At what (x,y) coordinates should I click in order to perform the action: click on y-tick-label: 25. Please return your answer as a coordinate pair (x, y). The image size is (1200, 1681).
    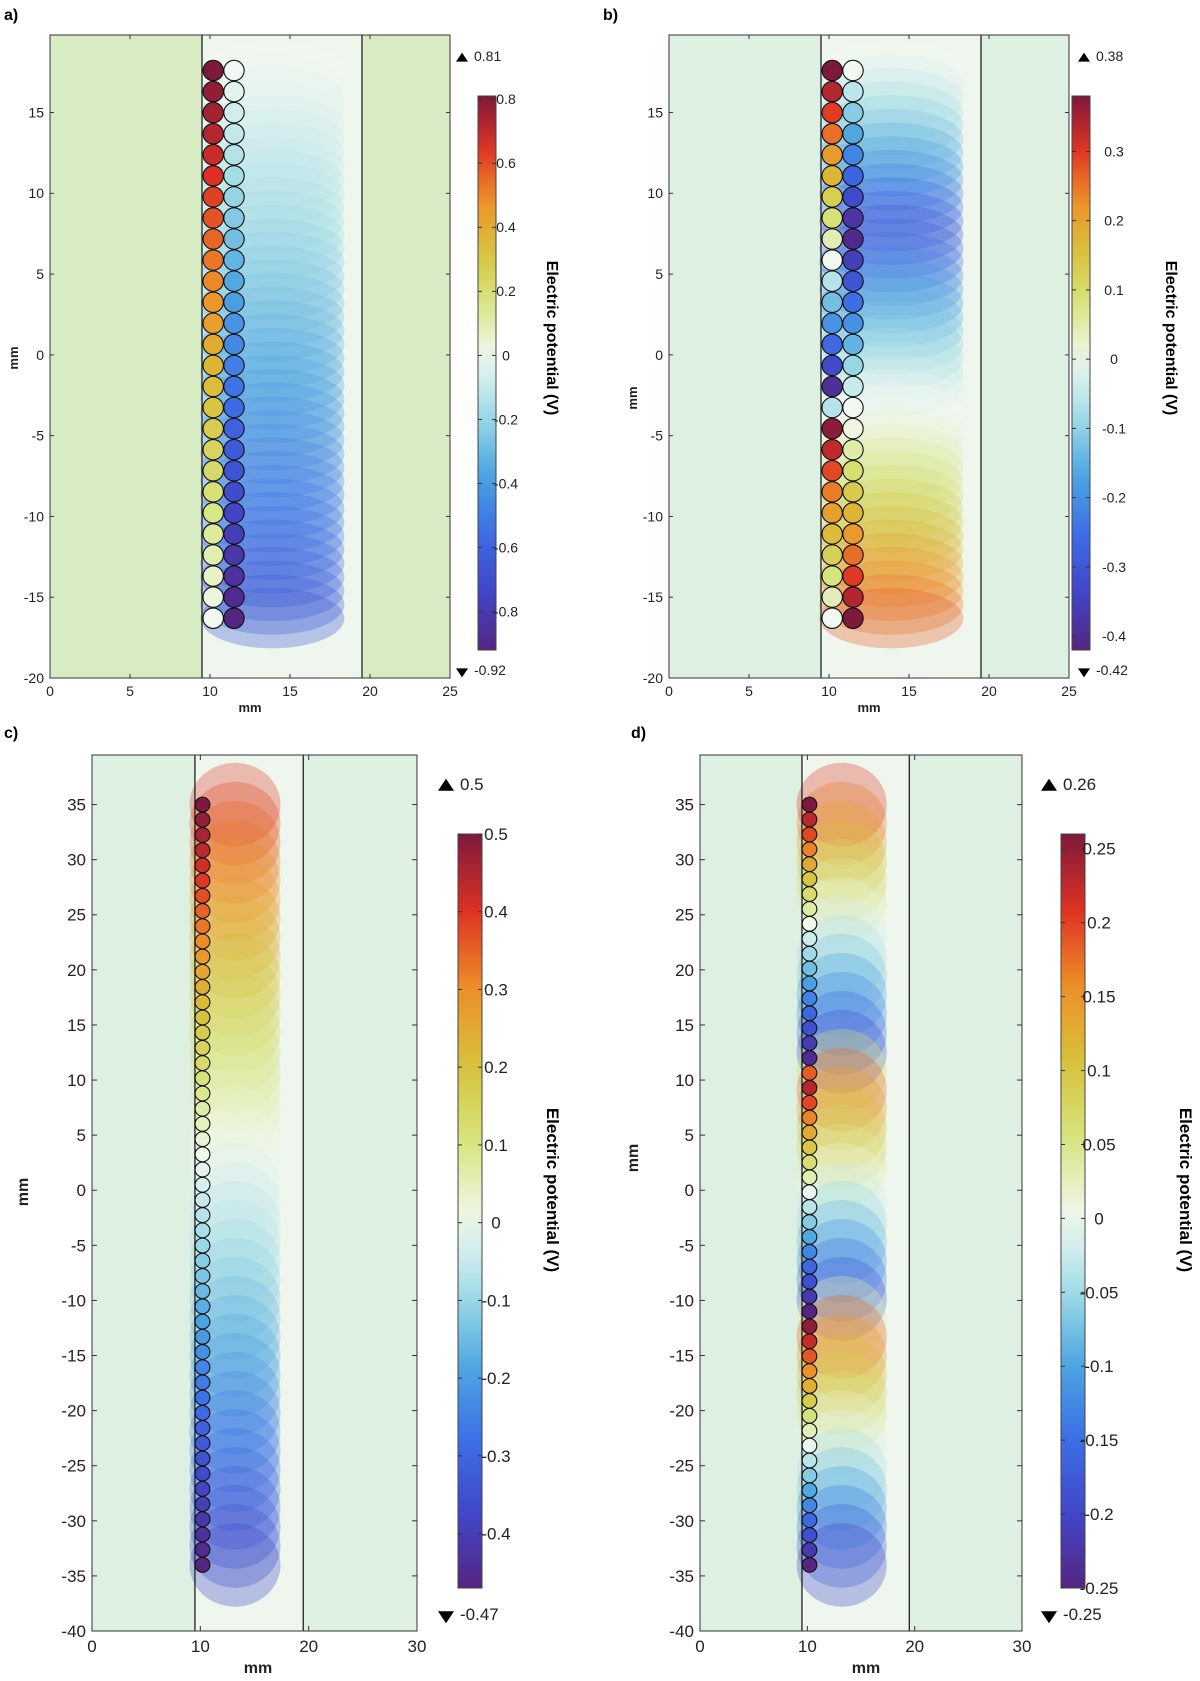
    Looking at the image, I should click on (684, 915).